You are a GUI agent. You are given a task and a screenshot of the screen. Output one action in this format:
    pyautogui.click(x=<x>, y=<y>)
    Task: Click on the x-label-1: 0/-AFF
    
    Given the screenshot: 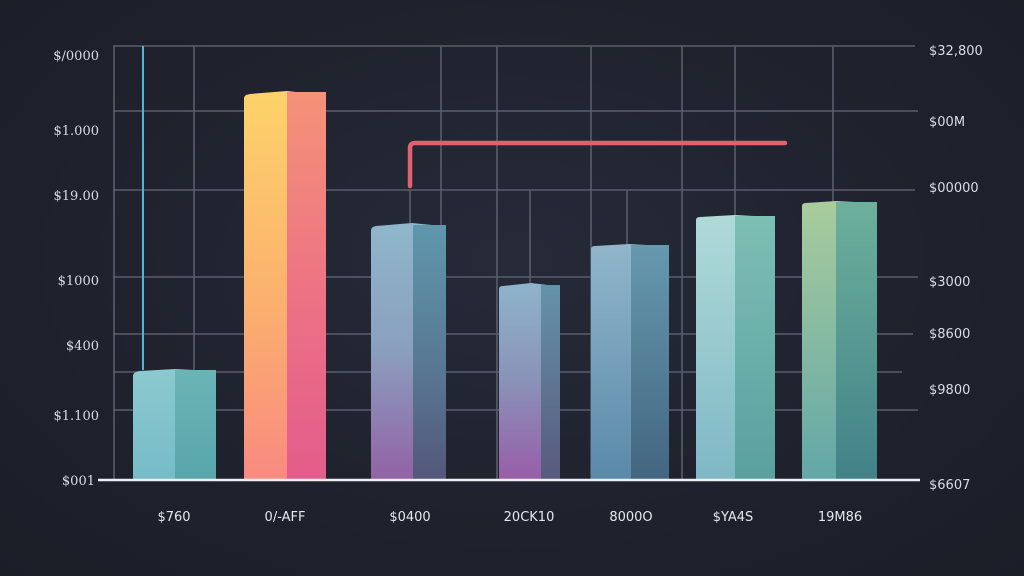 What is the action you would take?
    pyautogui.click(x=285, y=517)
    